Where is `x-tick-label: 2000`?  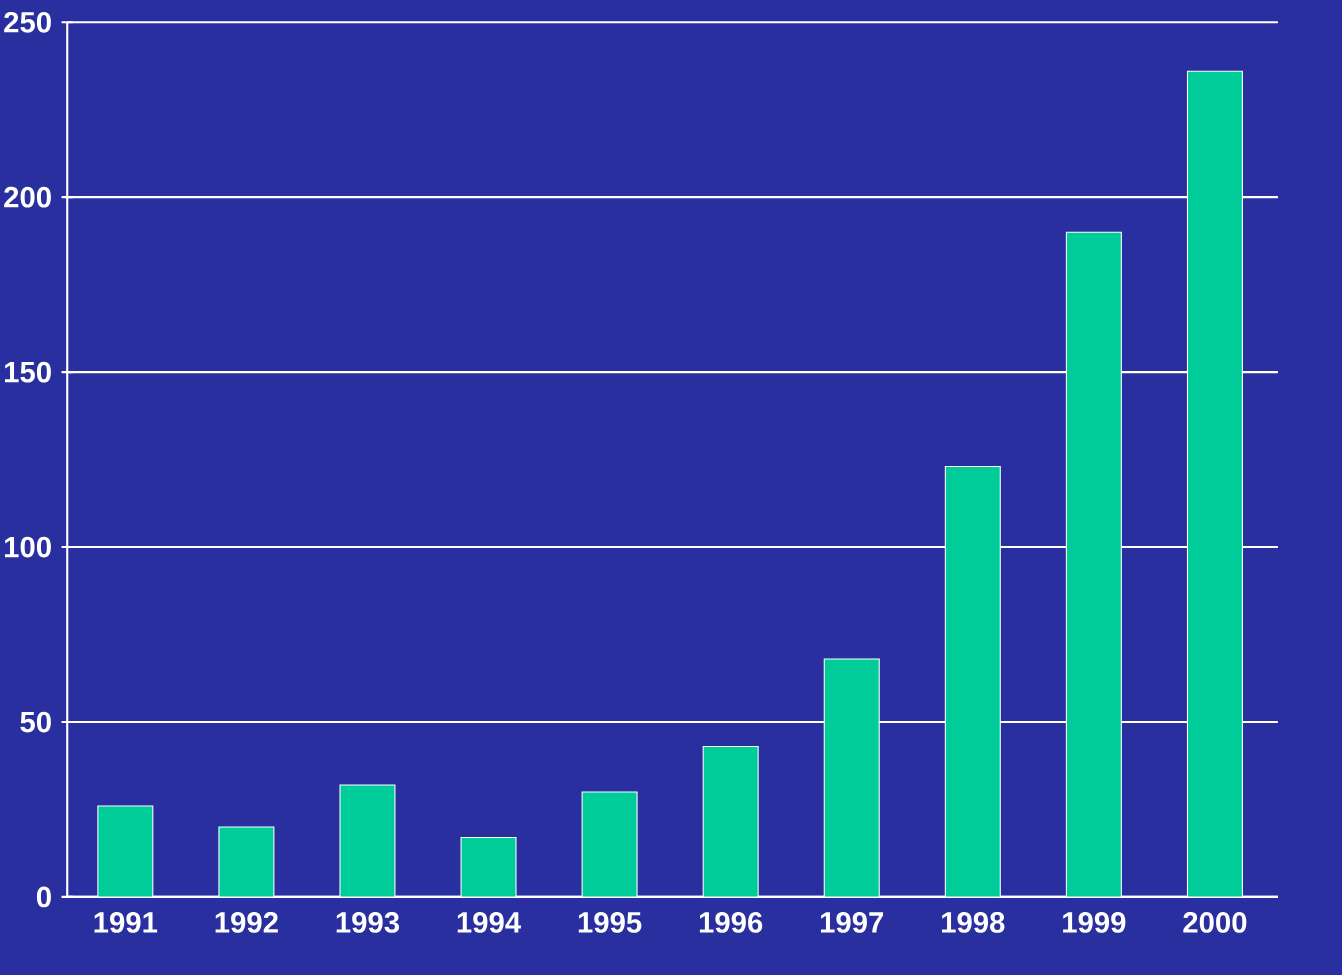 x-tick-label: 2000 is located at coordinates (1215, 922).